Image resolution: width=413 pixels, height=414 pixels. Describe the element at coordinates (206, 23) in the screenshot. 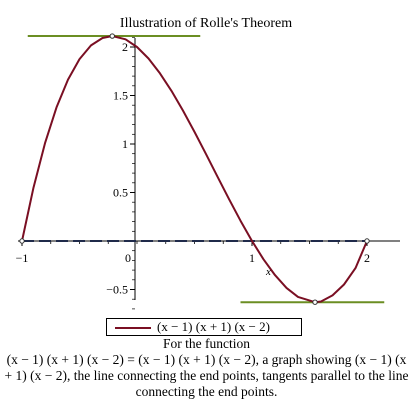

I see `chart-title: Illustration of Rolle's Theorem` at that location.